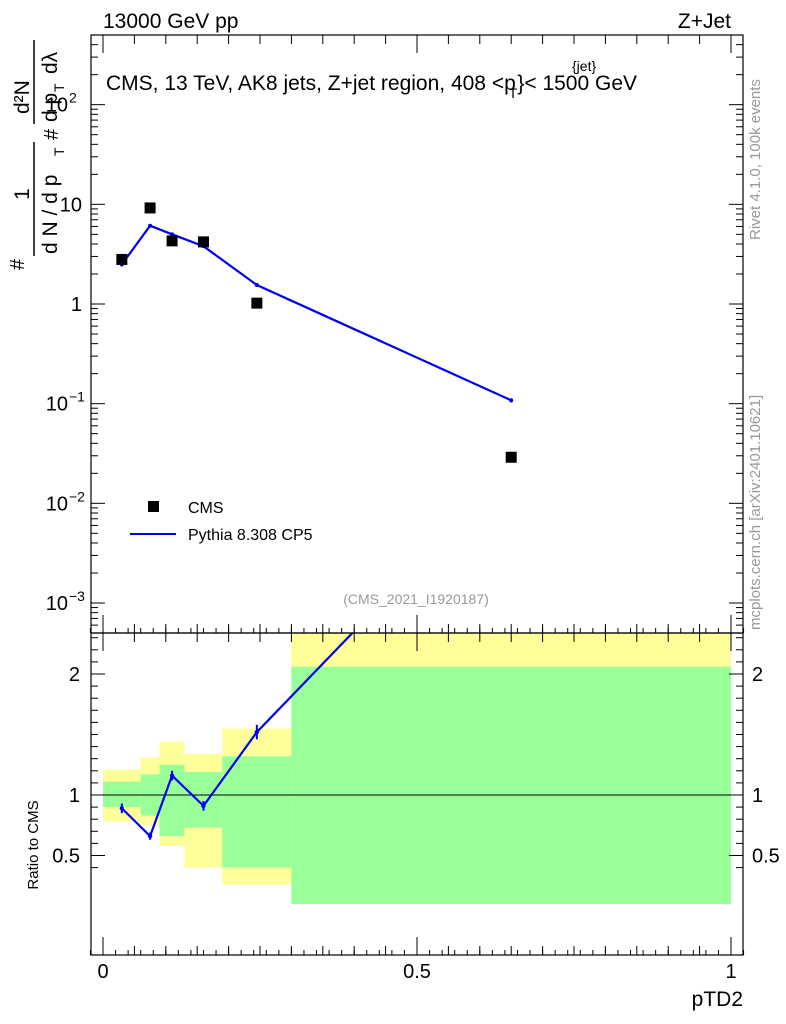 This screenshot has width=786, height=1024. Describe the element at coordinates (170, 21) in the screenshot. I see `energy-label: 13000 GeV pp` at that location.